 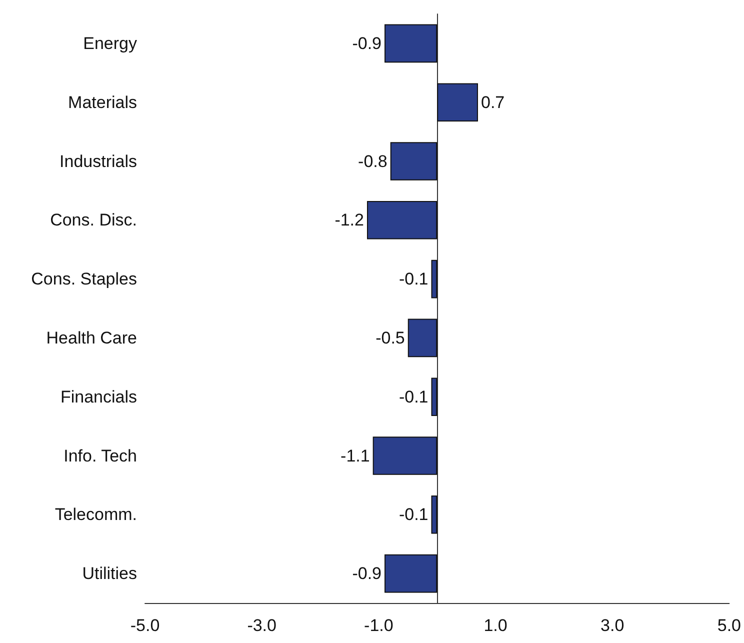 I want to click on data-label: -1.1, so click(x=355, y=456).